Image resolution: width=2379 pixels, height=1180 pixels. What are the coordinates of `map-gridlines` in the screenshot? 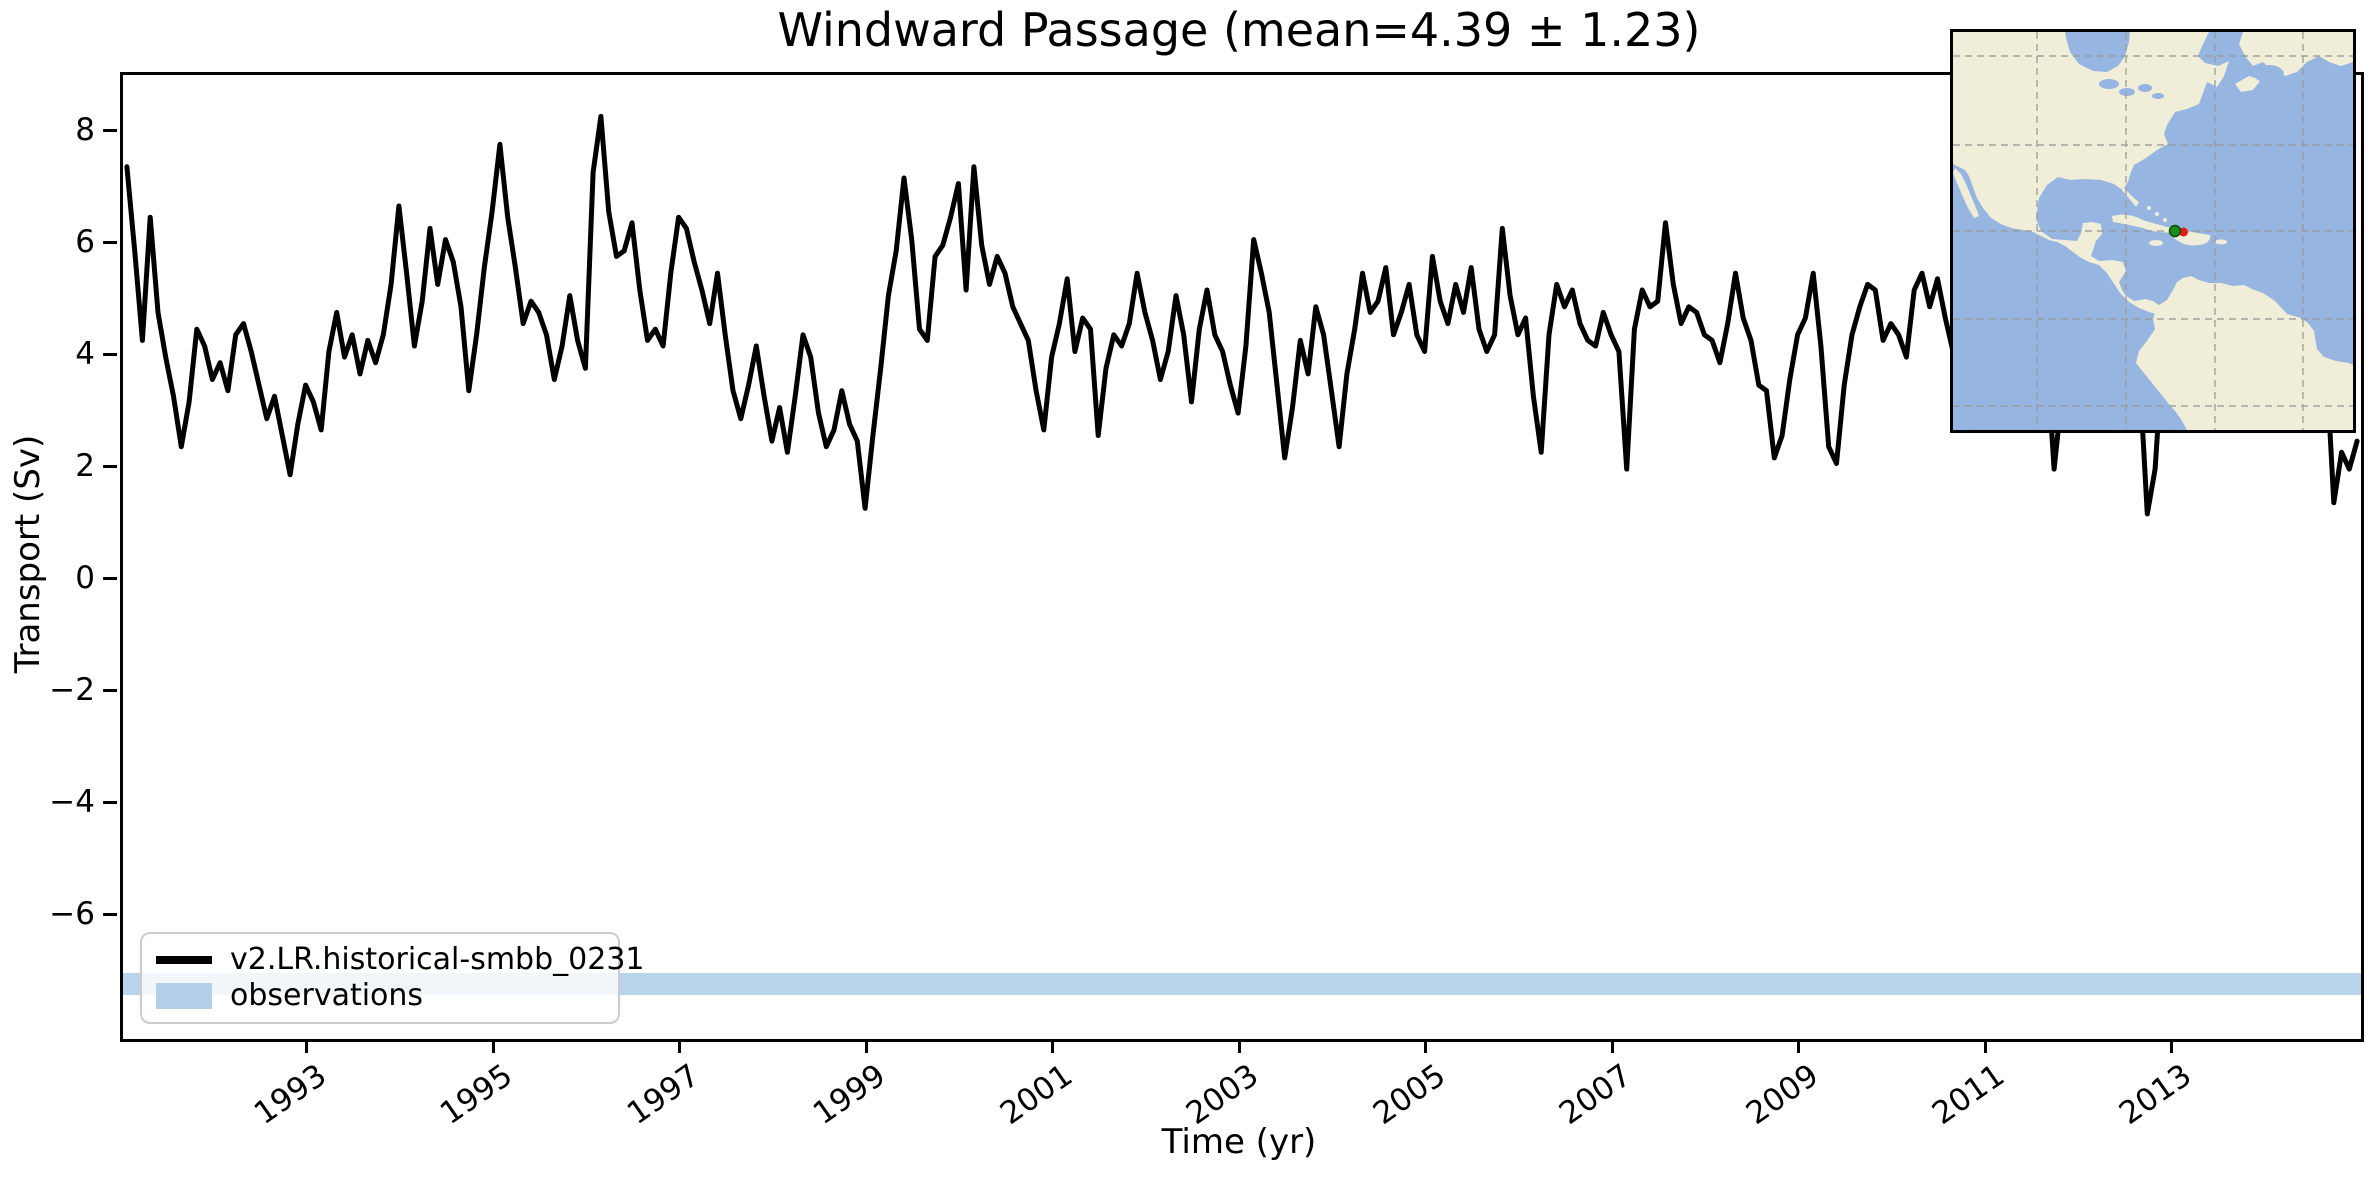 It's located at (2153, 231).